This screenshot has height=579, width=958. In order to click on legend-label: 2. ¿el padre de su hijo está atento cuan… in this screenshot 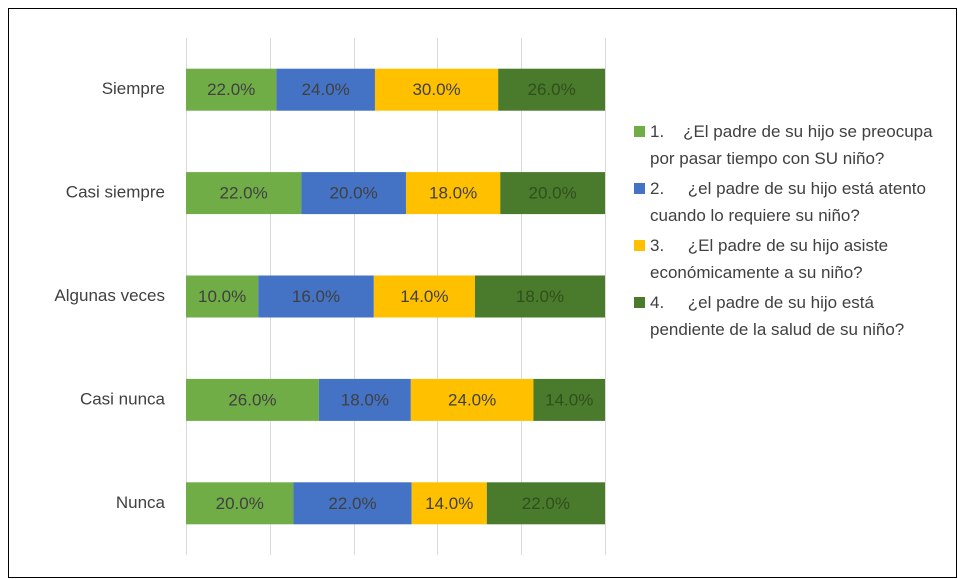, I will do `click(790, 202)`.